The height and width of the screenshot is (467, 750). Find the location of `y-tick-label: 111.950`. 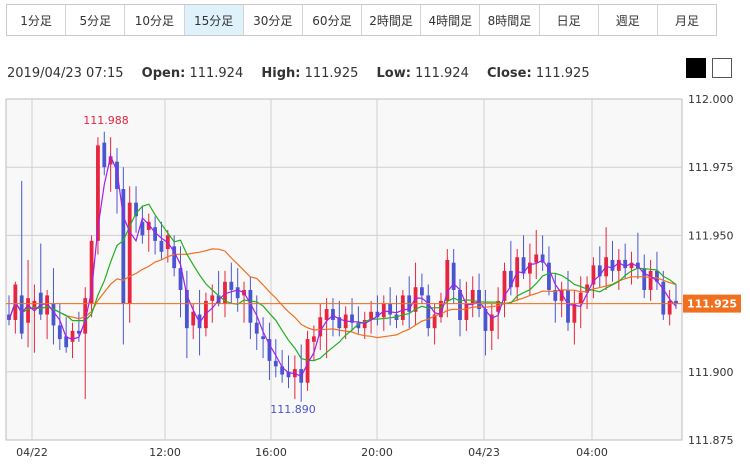

y-tick-label: 111.950 is located at coordinates (711, 235).